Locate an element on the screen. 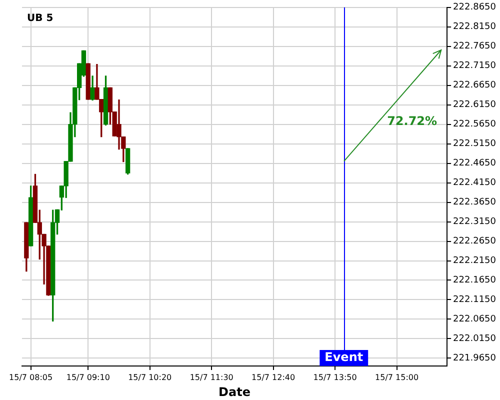 This screenshot has height=400, width=500. y-tick-label: 222.1150 is located at coordinates (474, 300).